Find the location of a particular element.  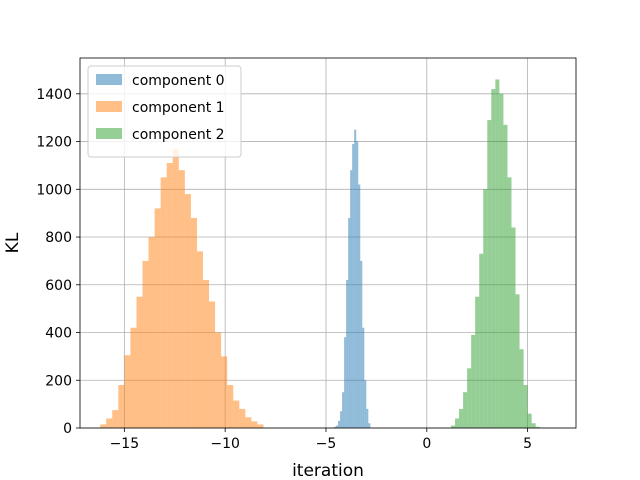

series-0-bars is located at coordinates (352, 278).